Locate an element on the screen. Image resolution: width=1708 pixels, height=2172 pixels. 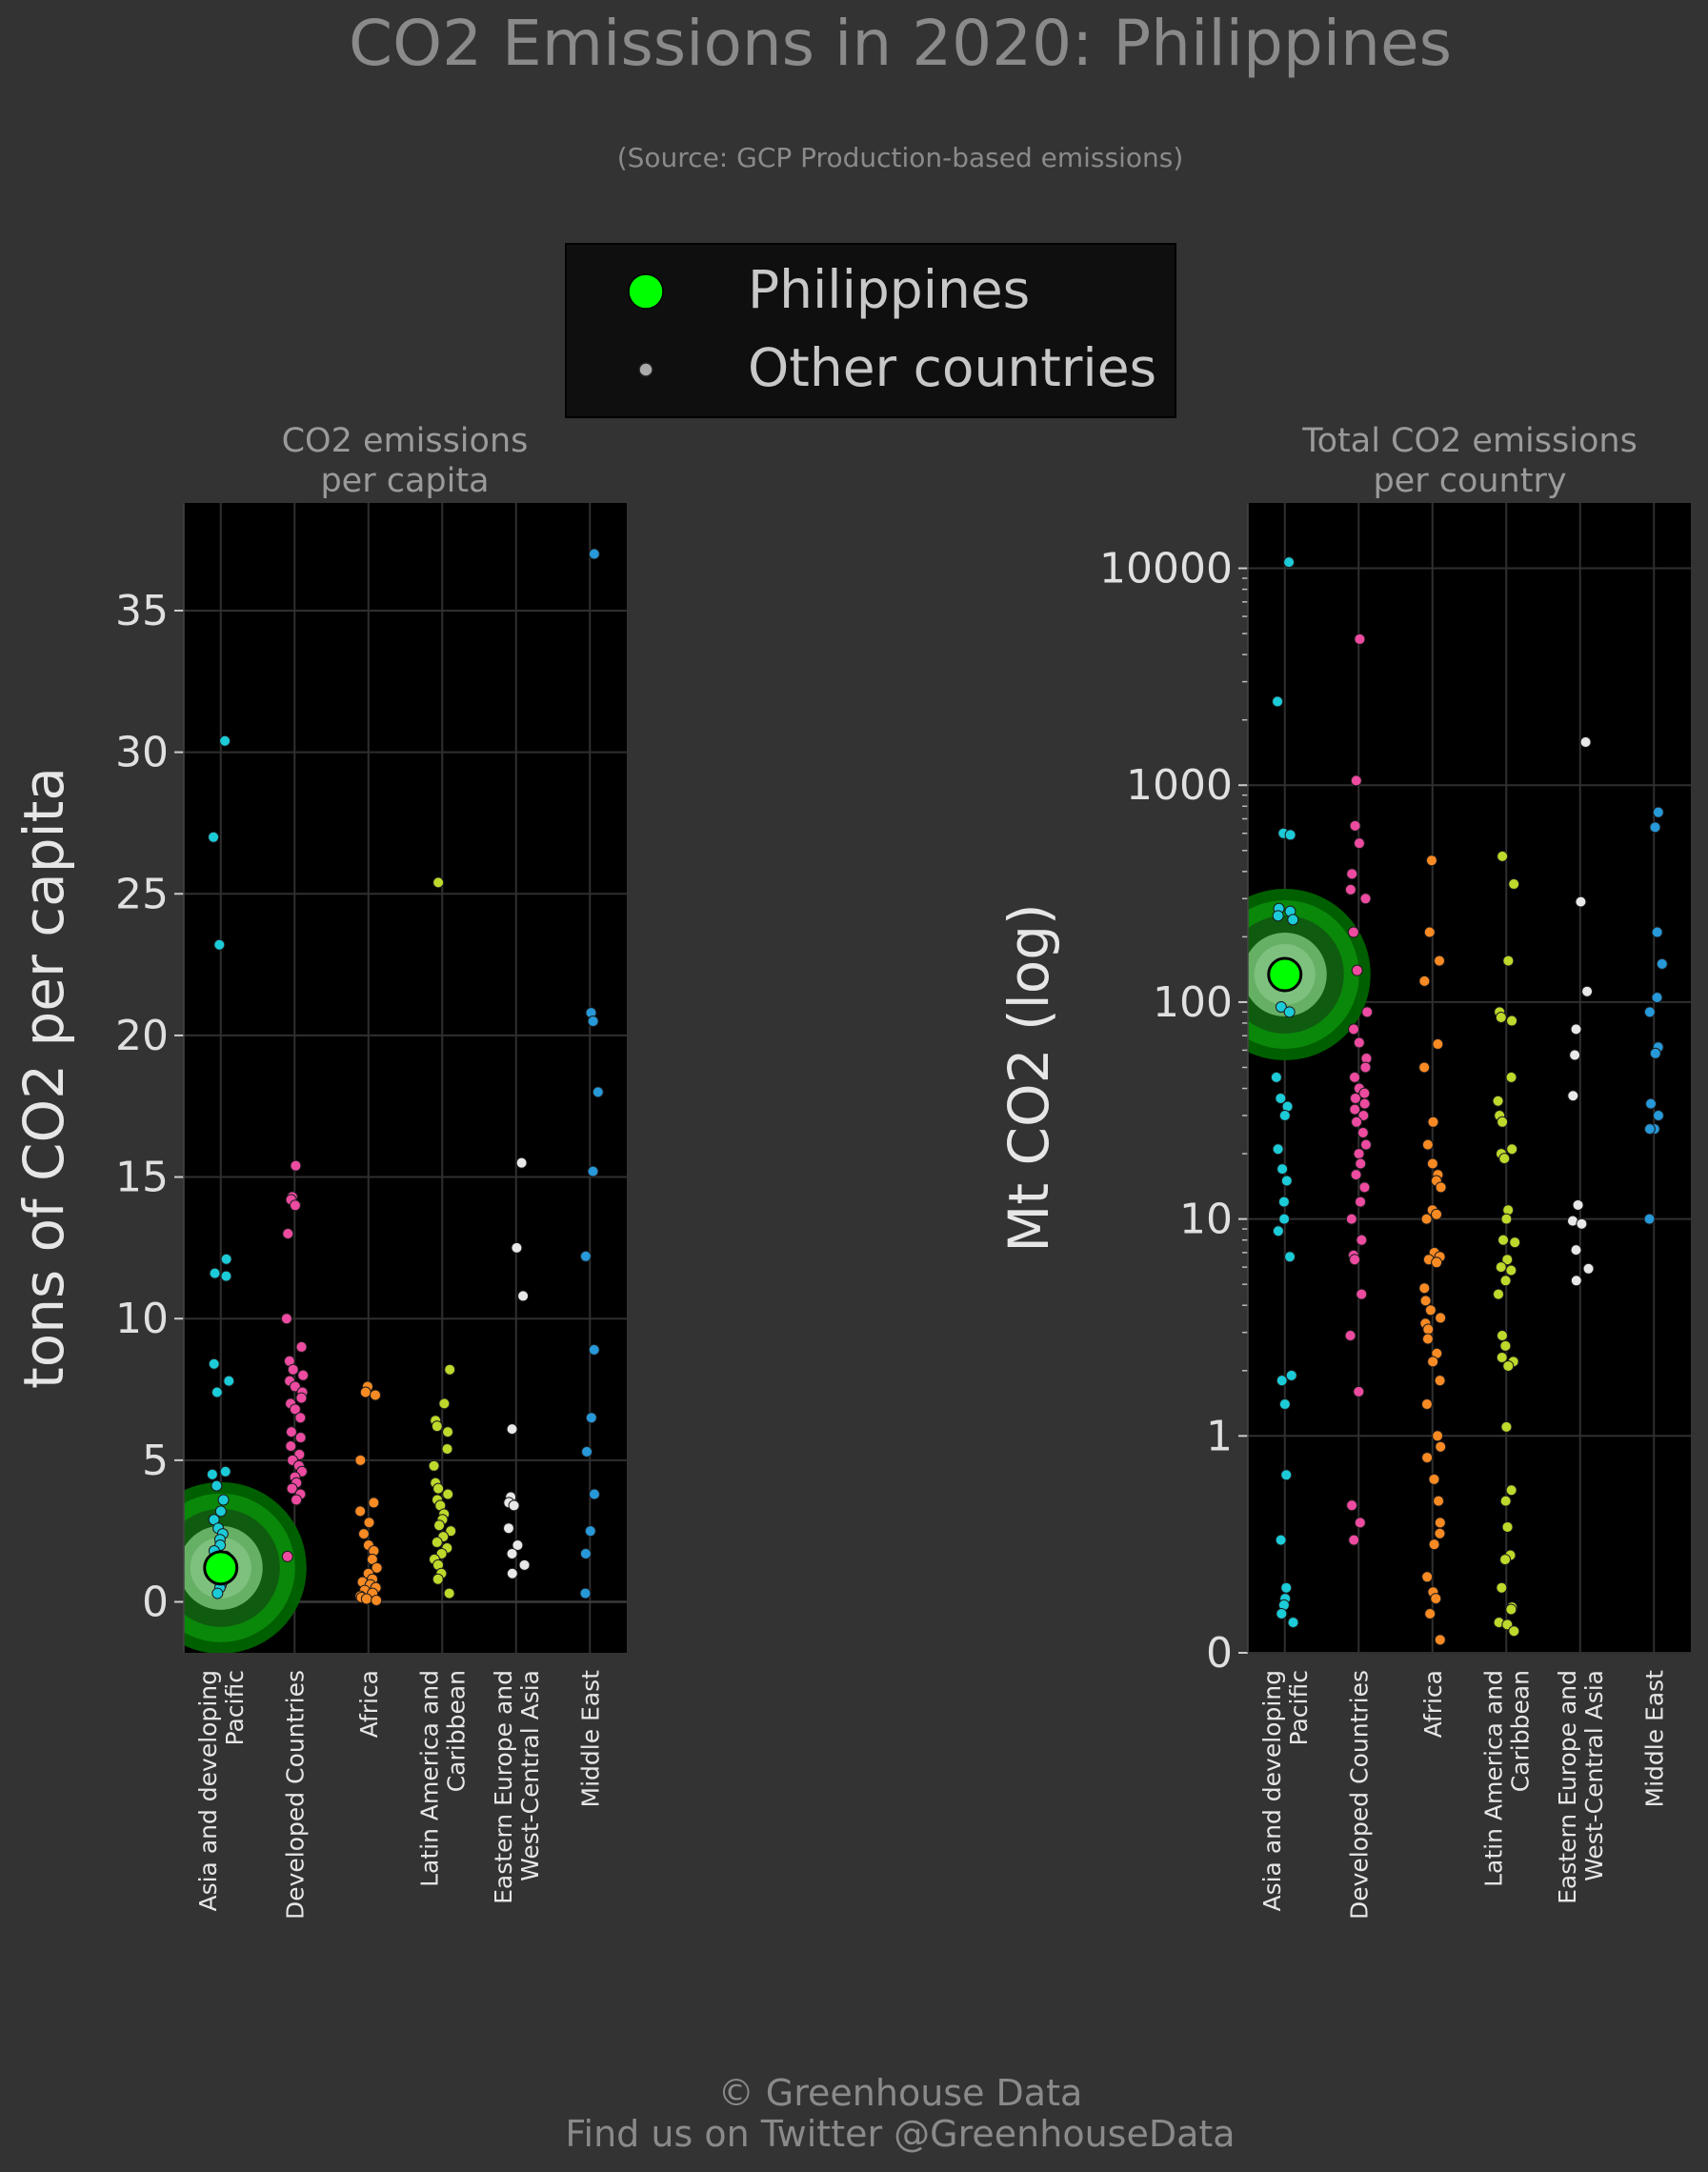
plot-area is located at coordinates (406, 1078).